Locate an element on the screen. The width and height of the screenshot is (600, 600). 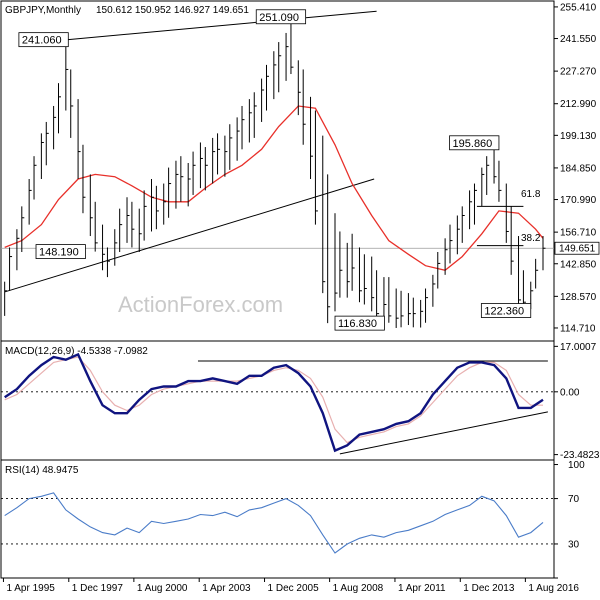
rsi-lines is located at coordinates (274, 523).